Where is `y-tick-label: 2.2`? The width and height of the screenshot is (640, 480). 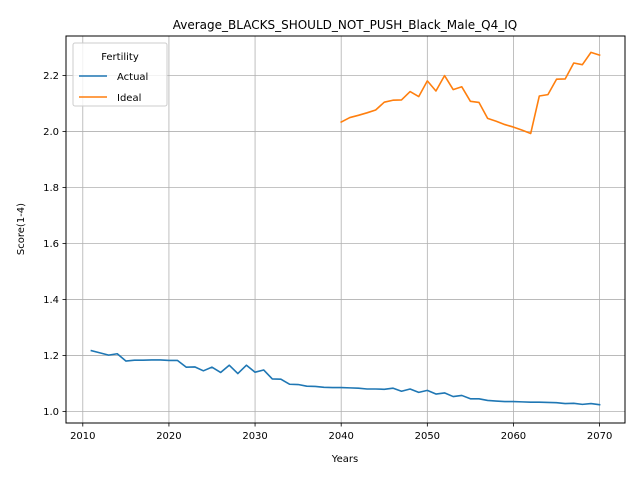 y-tick-label: 2.2 is located at coordinates (51, 76).